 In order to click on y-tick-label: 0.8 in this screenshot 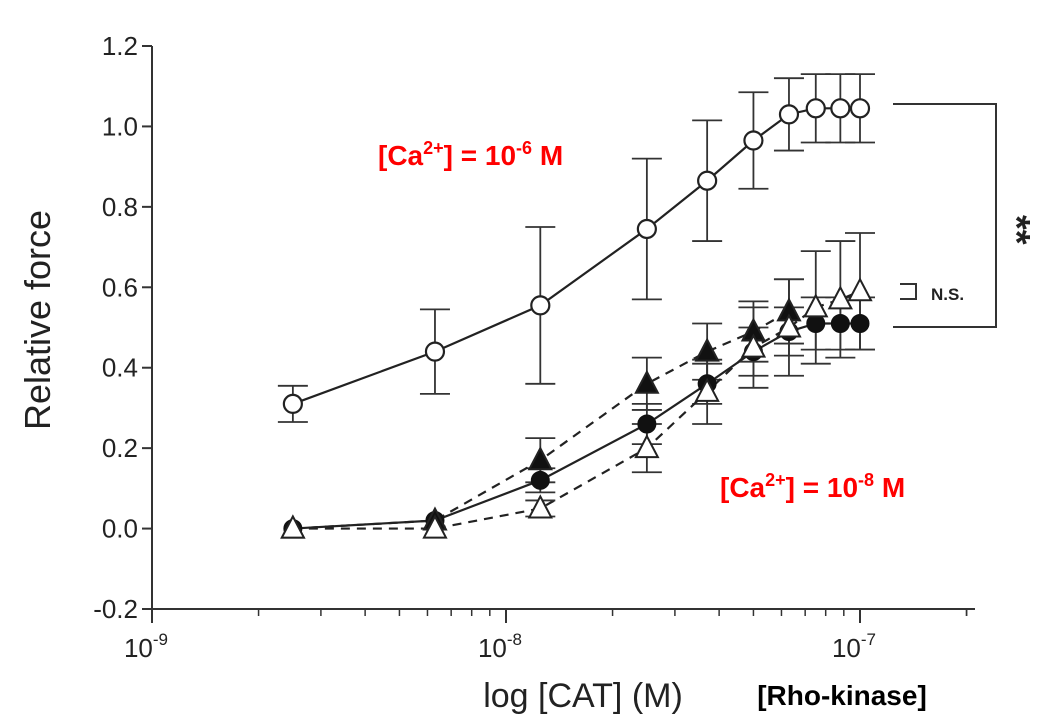, I will do `click(120, 207)`.